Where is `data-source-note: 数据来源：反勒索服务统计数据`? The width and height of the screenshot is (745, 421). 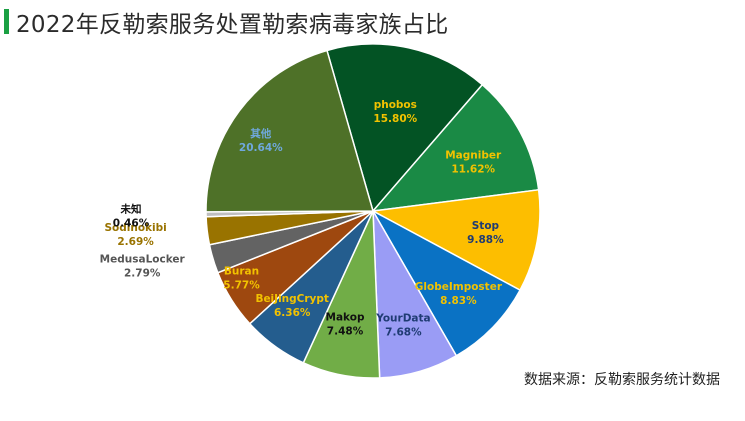 data-source-note: 数据来源：反勒索服务统计数据 is located at coordinates (622, 380).